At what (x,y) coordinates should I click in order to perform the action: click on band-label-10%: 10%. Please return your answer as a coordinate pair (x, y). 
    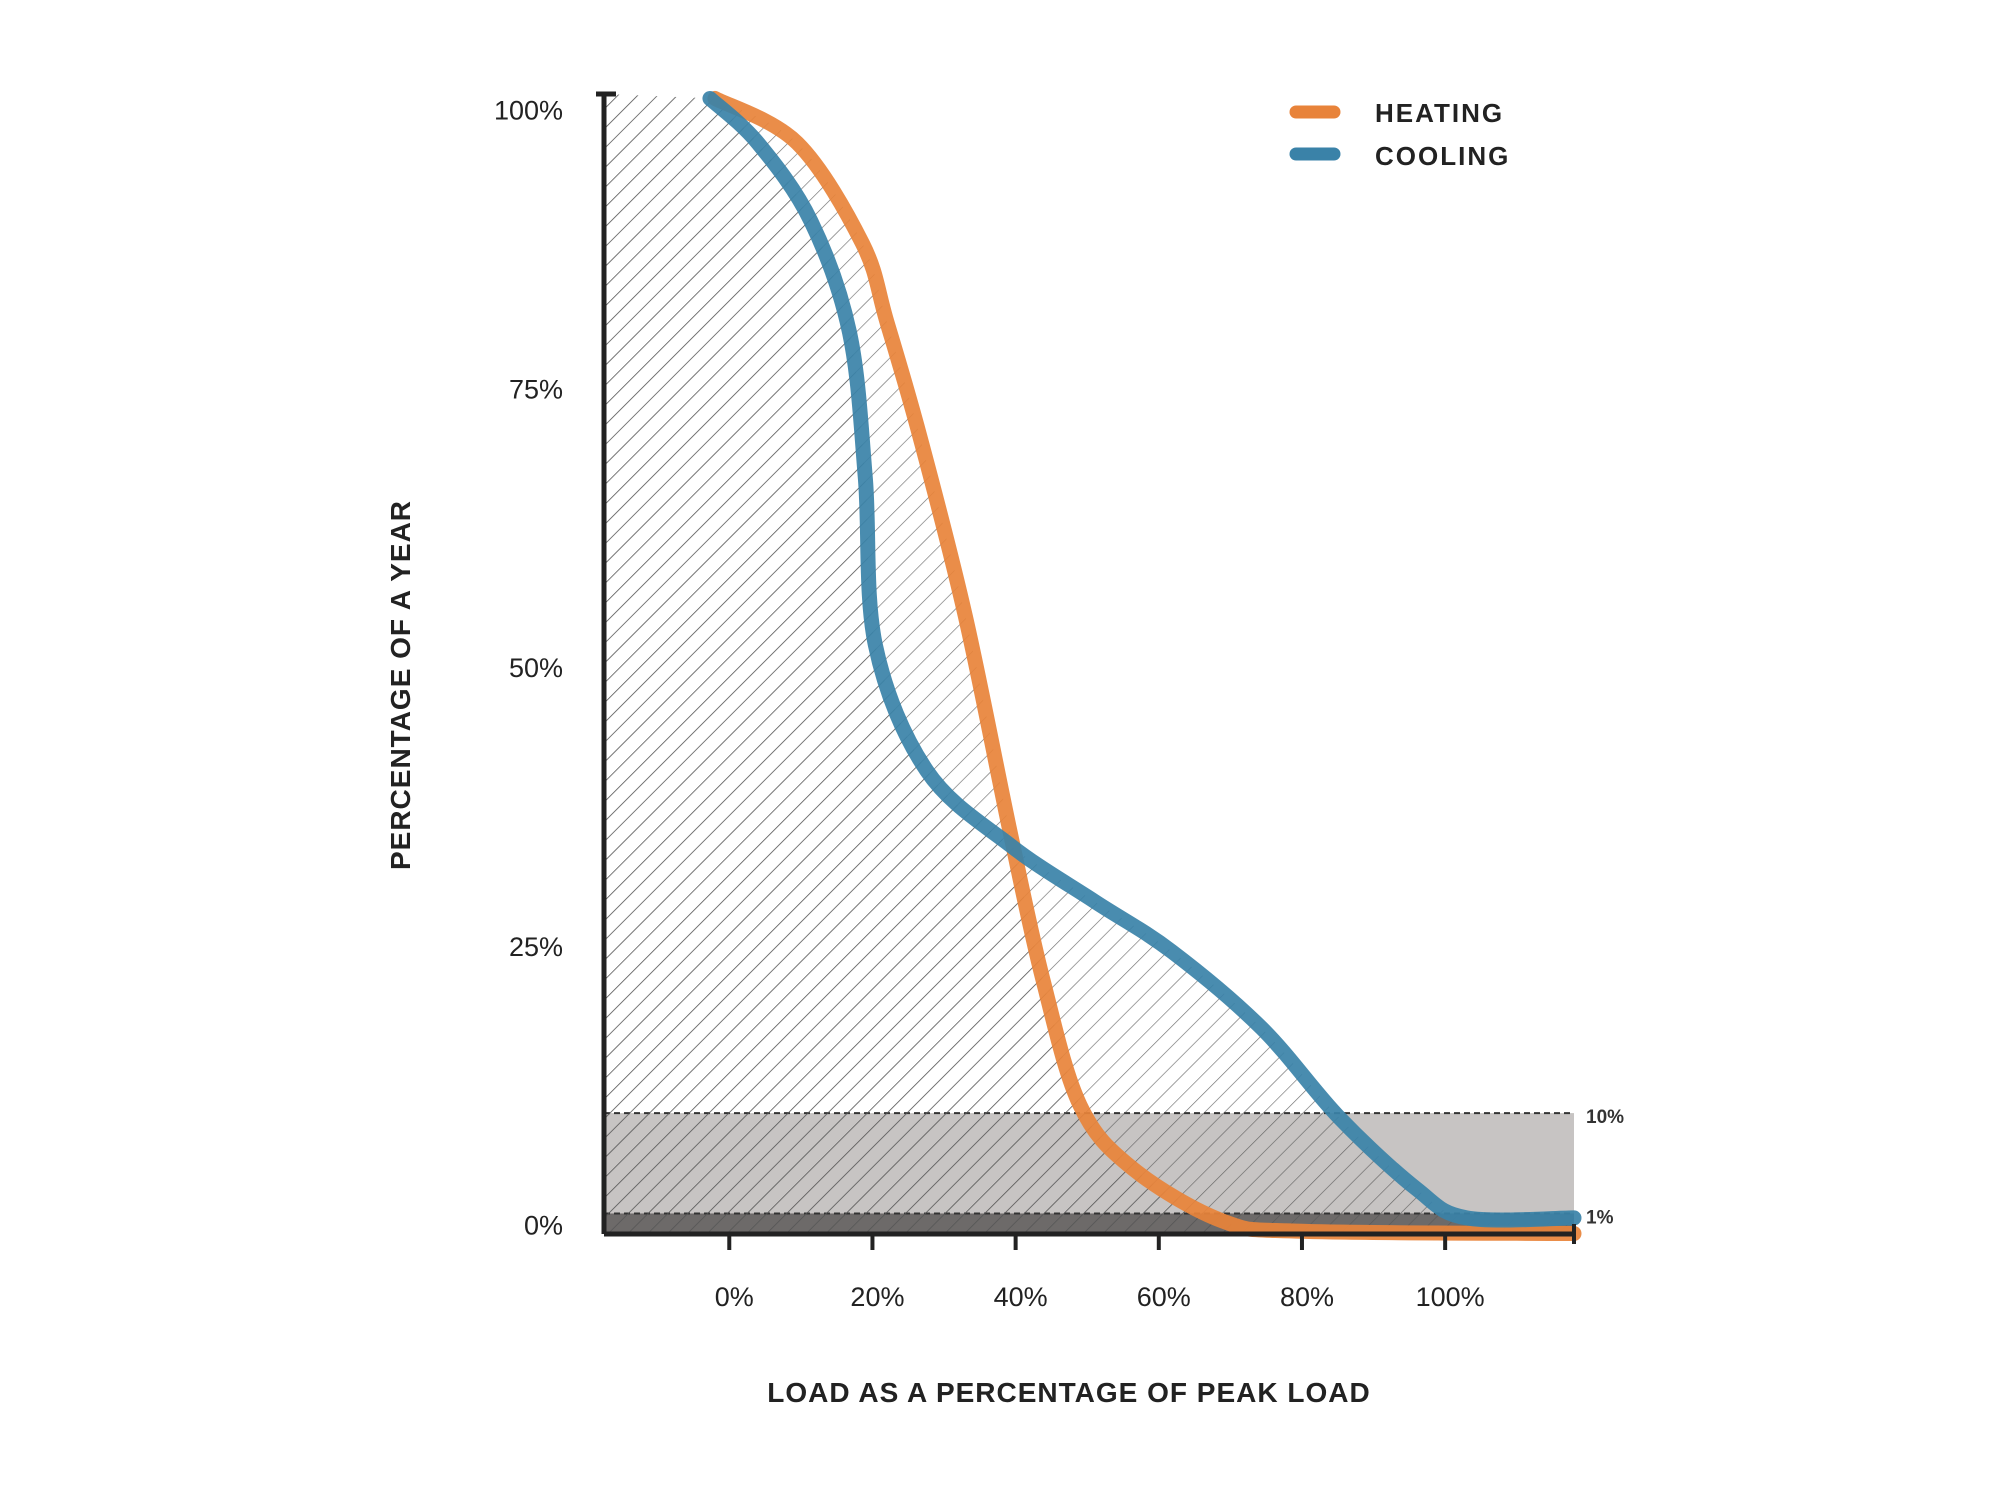
    Looking at the image, I should click on (1605, 1117).